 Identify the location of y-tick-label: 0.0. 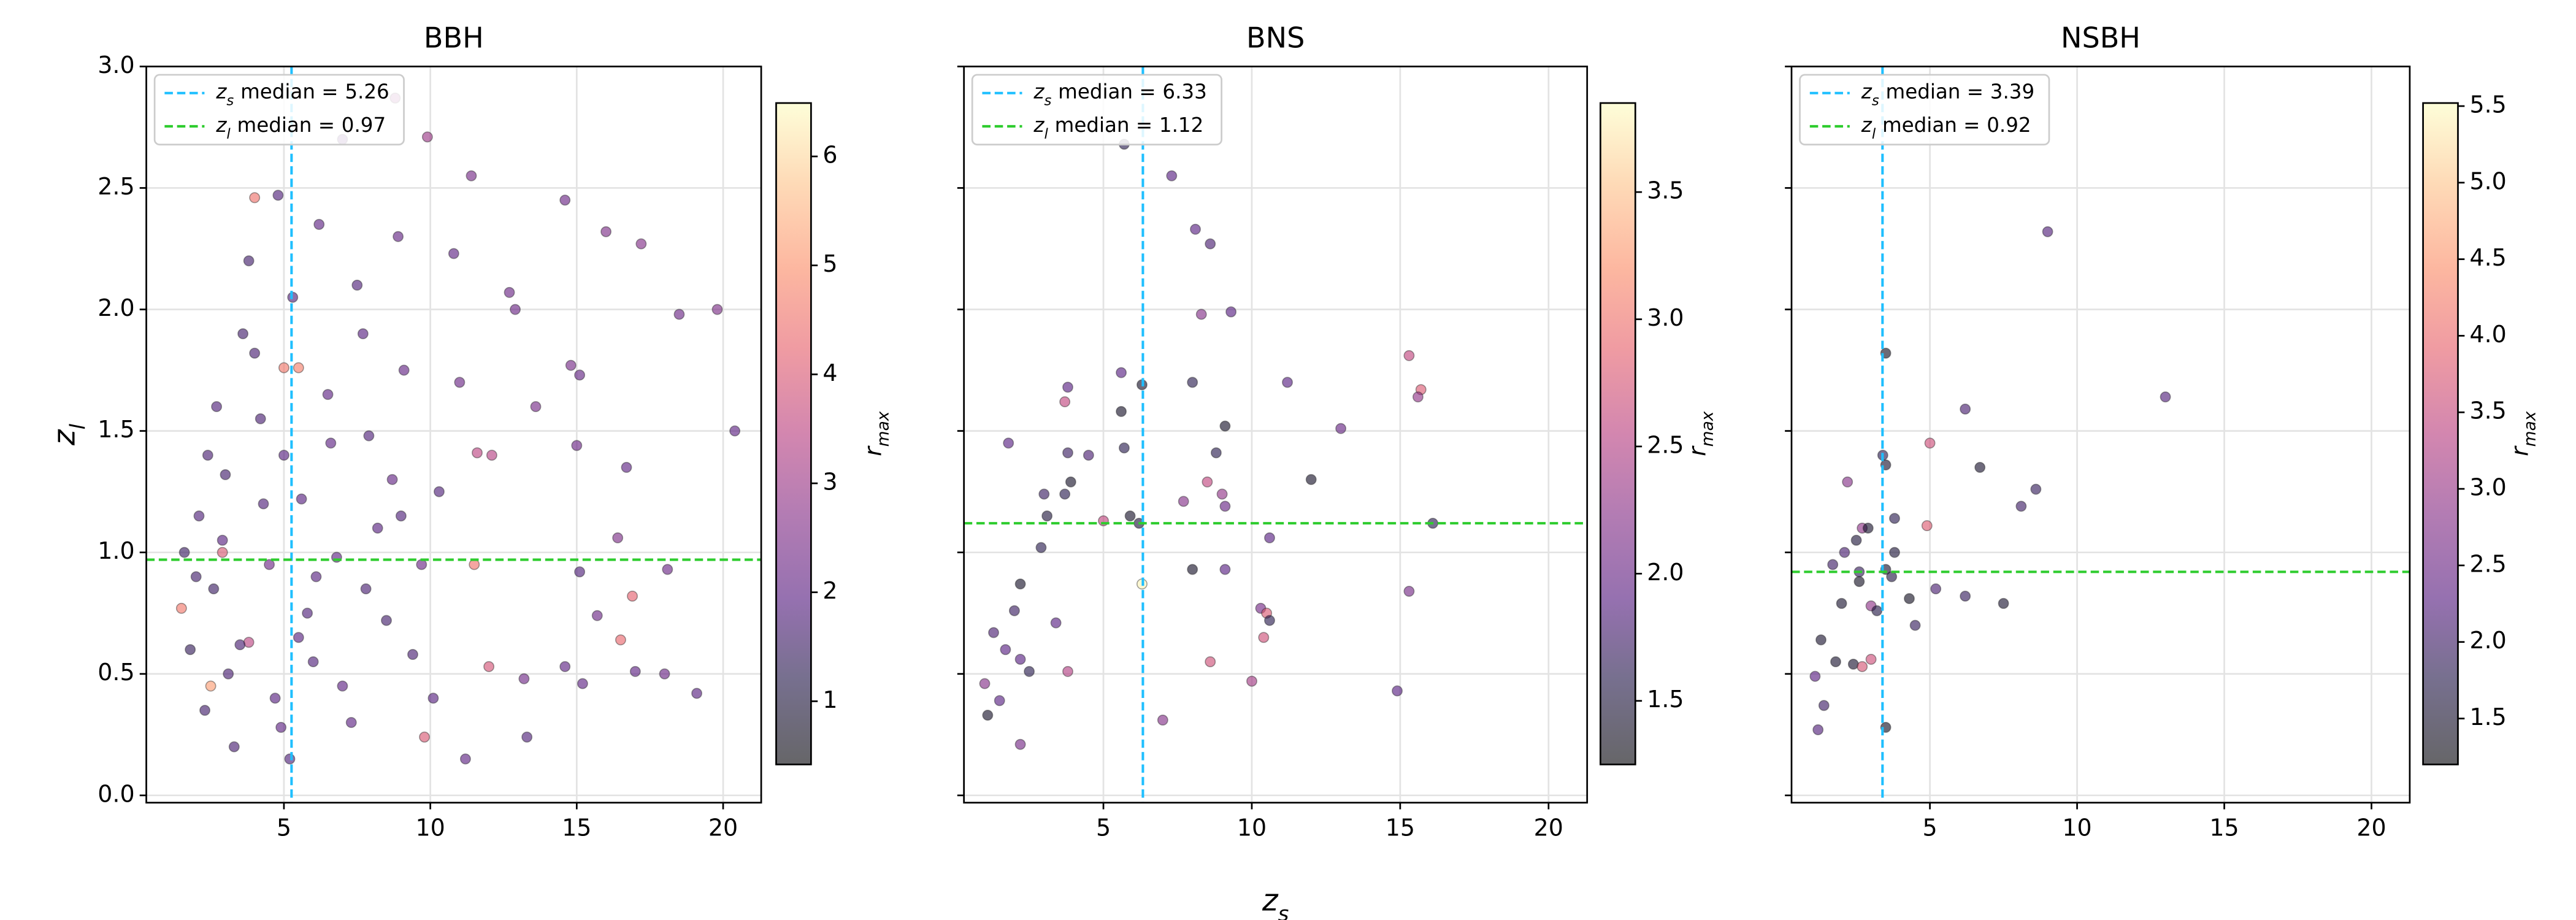
(116, 793).